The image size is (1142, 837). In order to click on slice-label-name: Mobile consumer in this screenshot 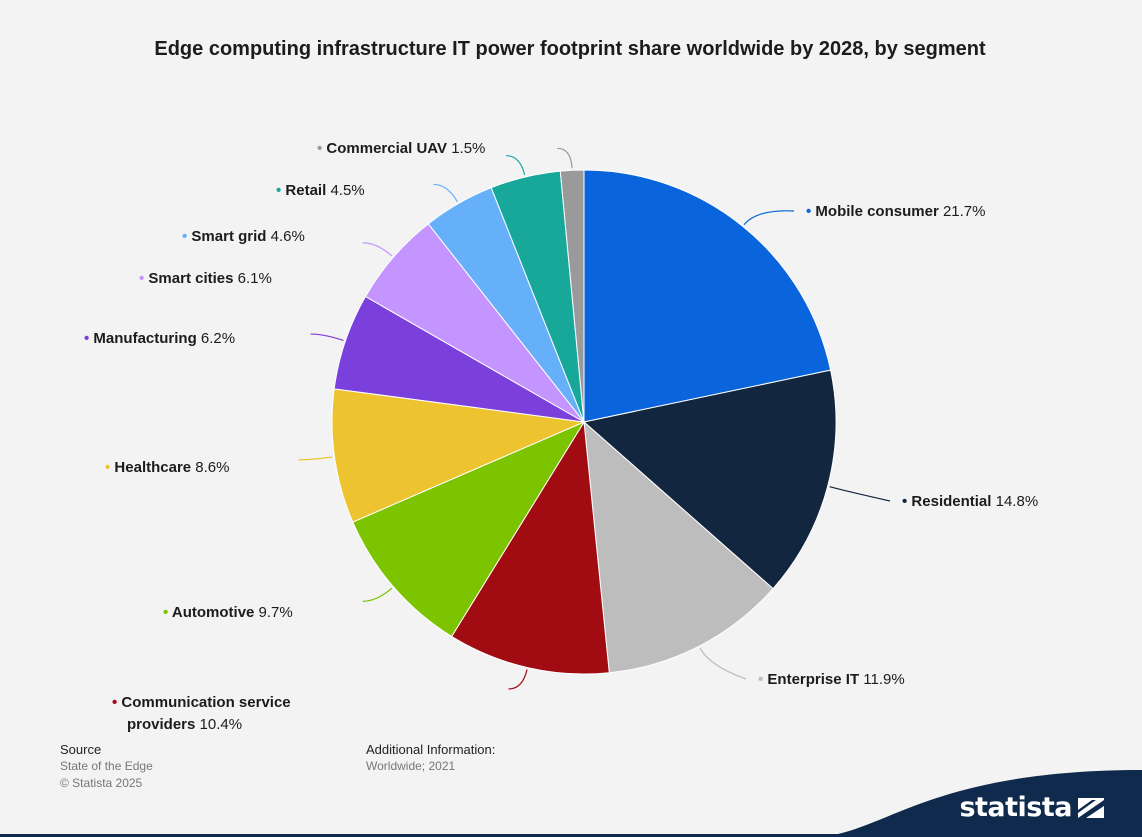, I will do `click(879, 211)`.